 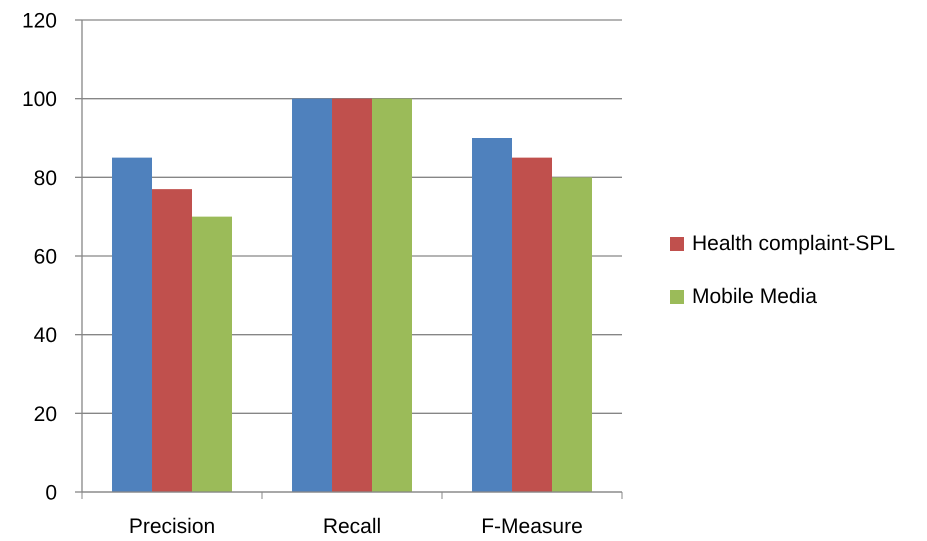 I want to click on x-tick-label: F-Measure, so click(x=532, y=526).